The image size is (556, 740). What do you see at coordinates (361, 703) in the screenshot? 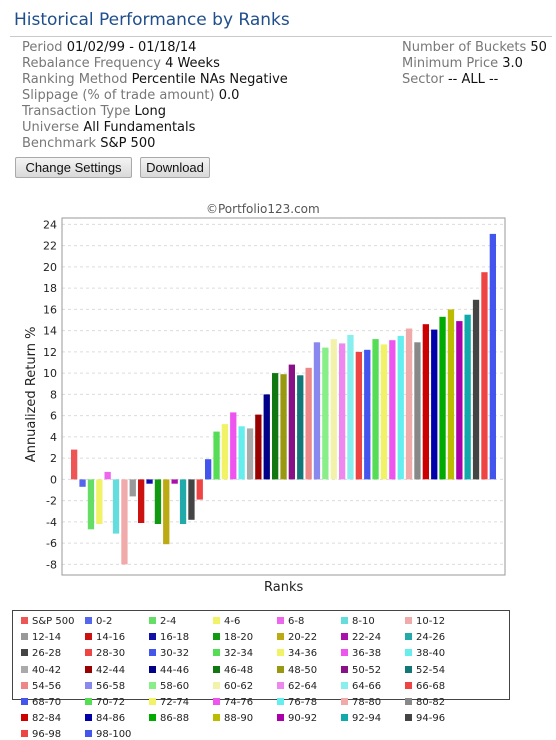
I see `legend-item: 78-80` at bounding box center [361, 703].